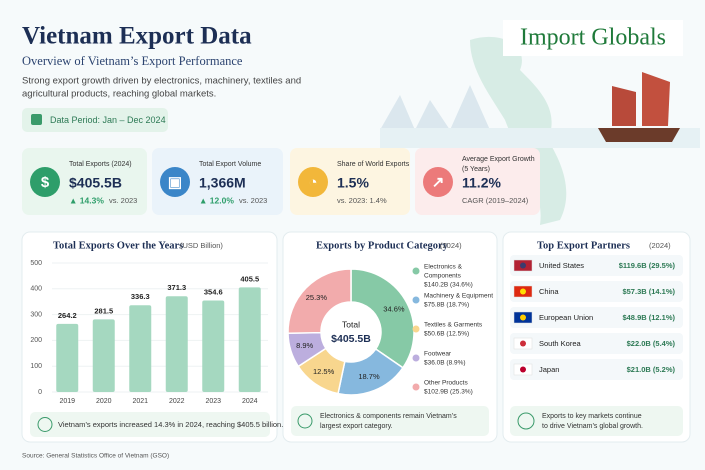 This screenshot has height=470, width=705. I want to click on chart-title: Total Exports Over the Years, so click(118, 245).